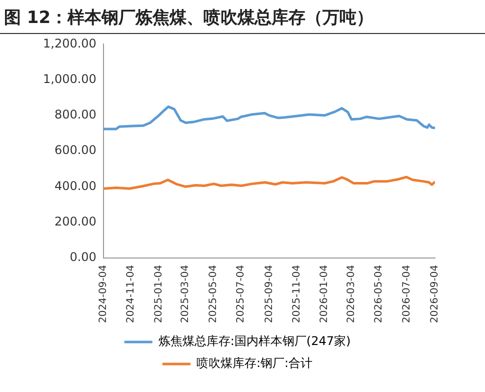 The height and width of the screenshot is (392, 485). I want to click on x-tick-label: 2024-11-04, so click(131, 294).